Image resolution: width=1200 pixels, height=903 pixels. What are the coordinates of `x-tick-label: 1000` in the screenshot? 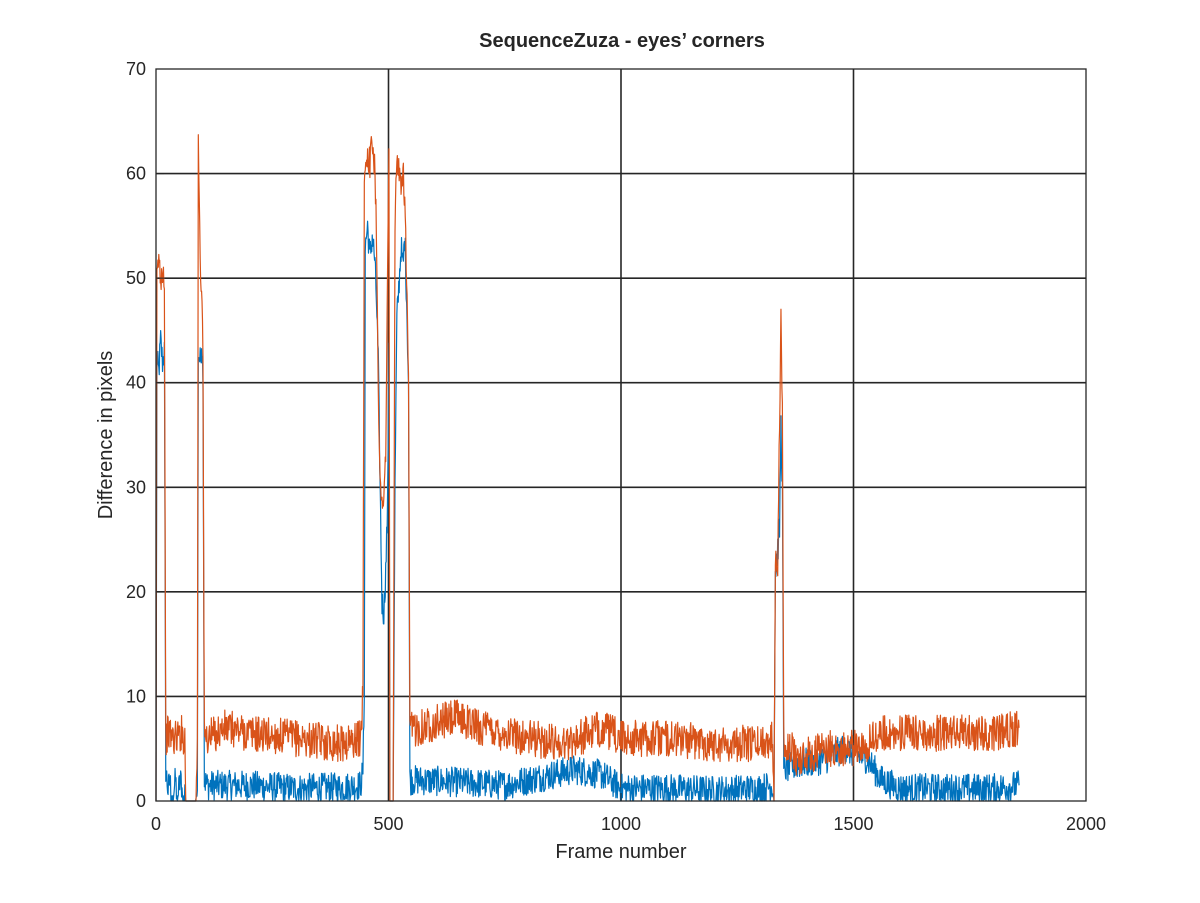 It's located at (621, 824).